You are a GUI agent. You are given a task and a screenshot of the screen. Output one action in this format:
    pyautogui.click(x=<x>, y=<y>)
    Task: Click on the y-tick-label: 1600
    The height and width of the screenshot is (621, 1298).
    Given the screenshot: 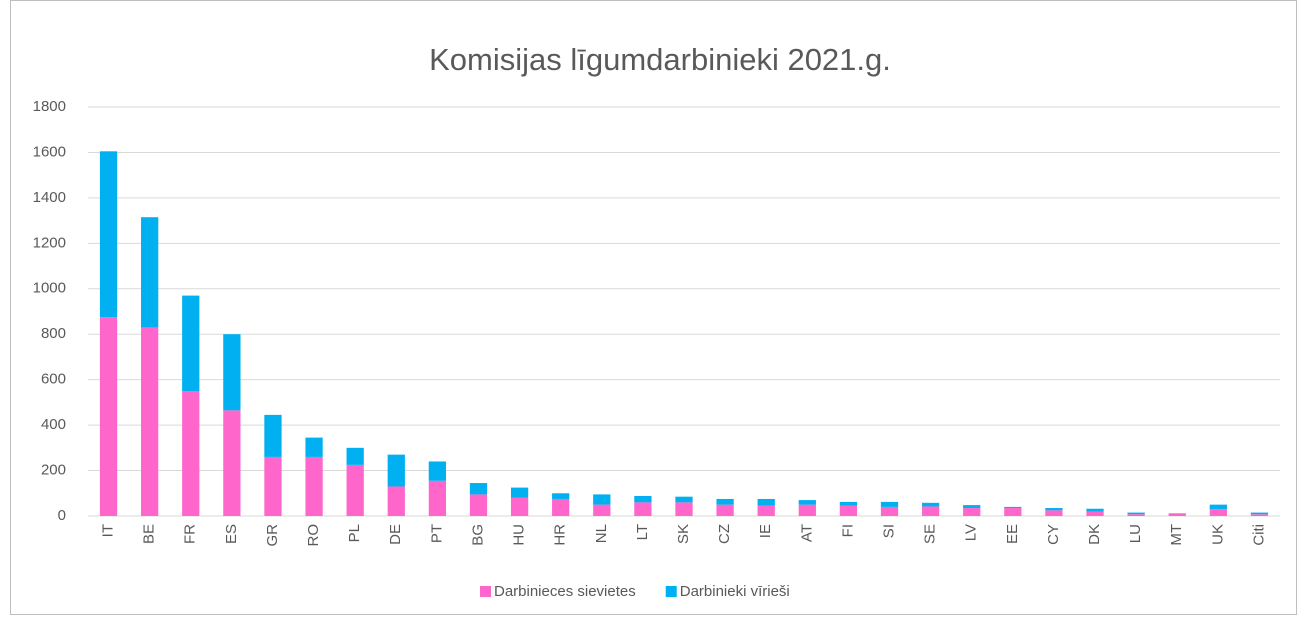 What is the action you would take?
    pyautogui.click(x=49, y=151)
    